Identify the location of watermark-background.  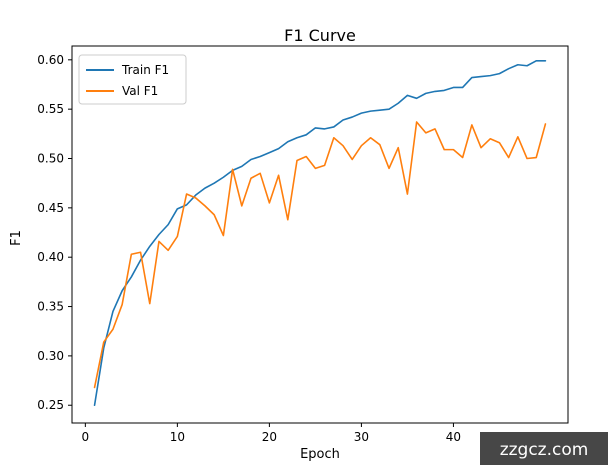
(544, 448).